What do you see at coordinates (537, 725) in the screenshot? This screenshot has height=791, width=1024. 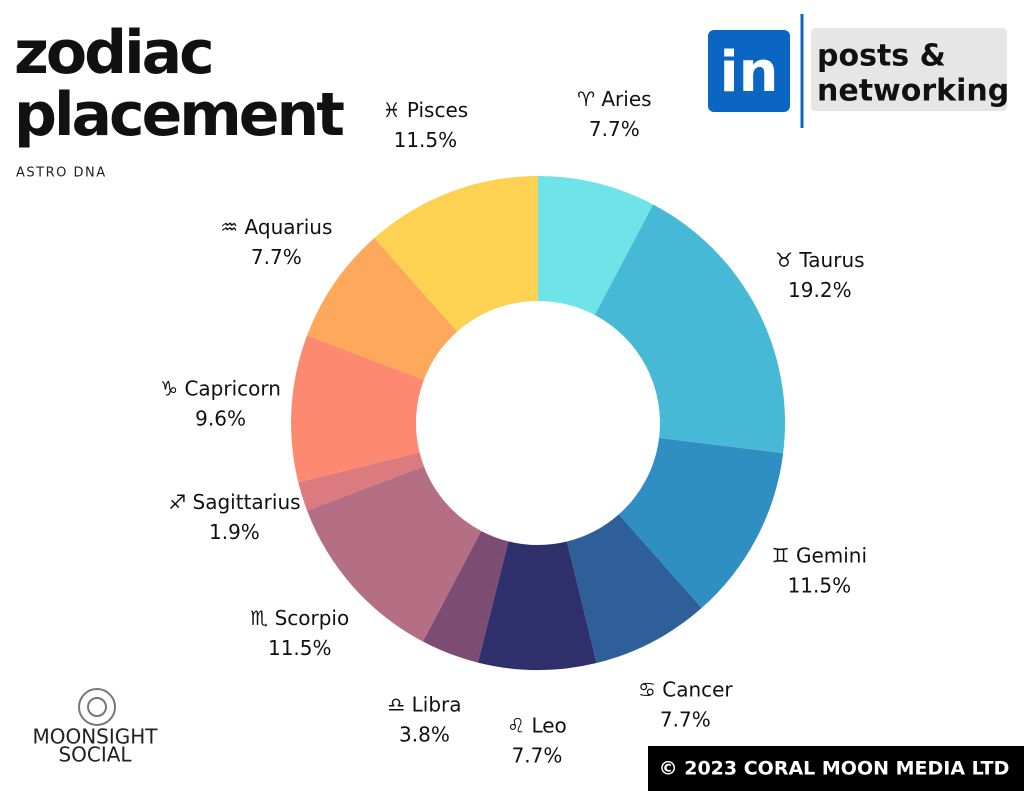 I see `slice-label: ♌ Leo` at bounding box center [537, 725].